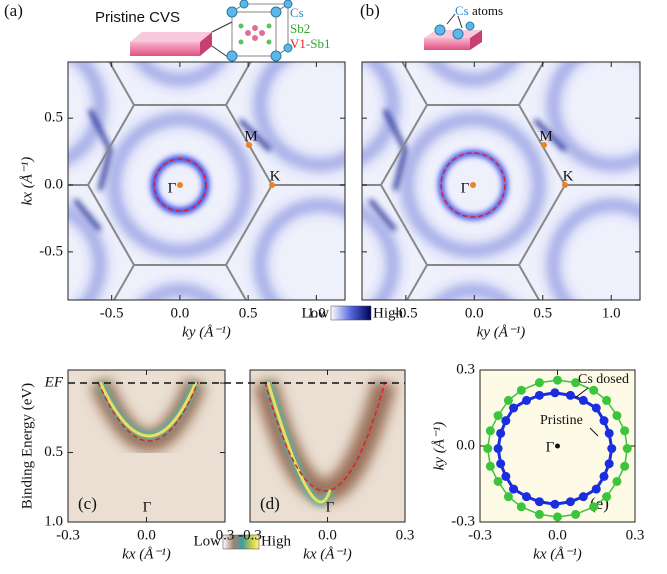  Describe the element at coordinates (465, 369) in the screenshot. I see `y-tick-label: 0.3` at that location.